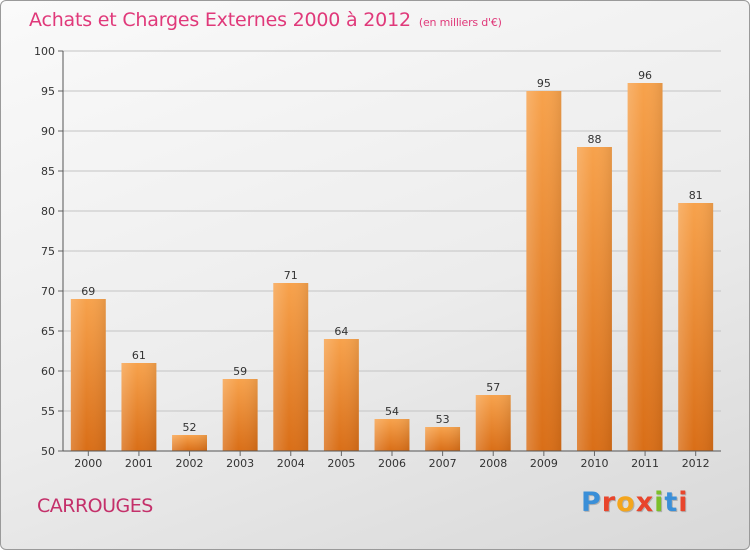  Describe the element at coordinates (341, 463) in the screenshot. I see `x-tick-label: 2005` at that location.